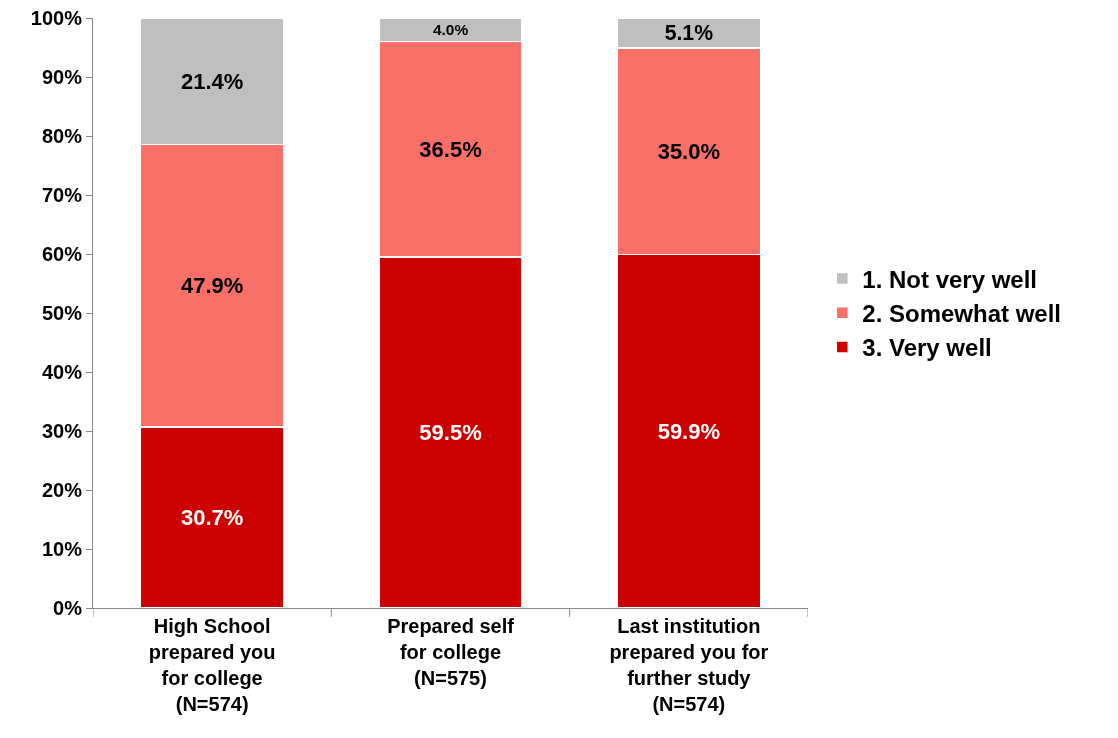  What do you see at coordinates (689, 33) in the screenshot?
I see `data-label: 5.1%` at bounding box center [689, 33].